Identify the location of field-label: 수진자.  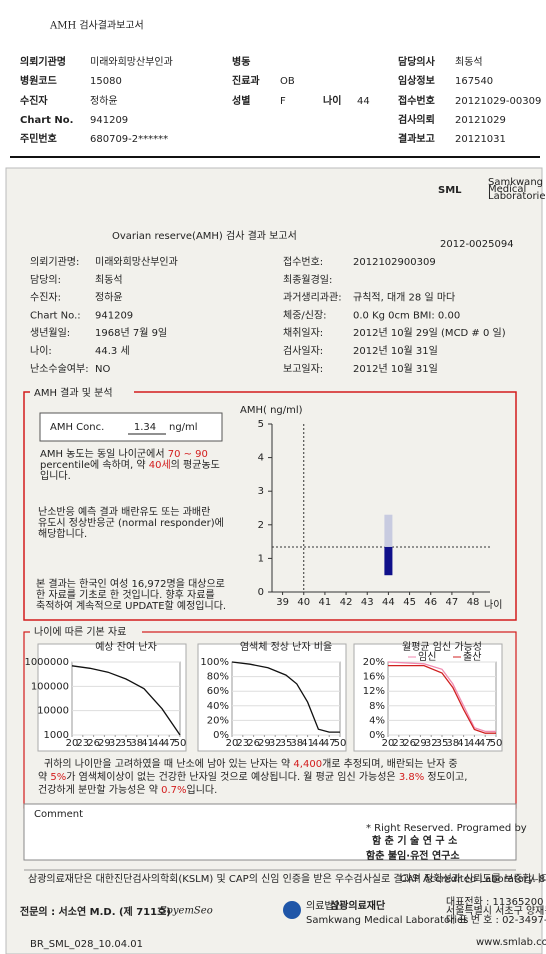
(34, 100).